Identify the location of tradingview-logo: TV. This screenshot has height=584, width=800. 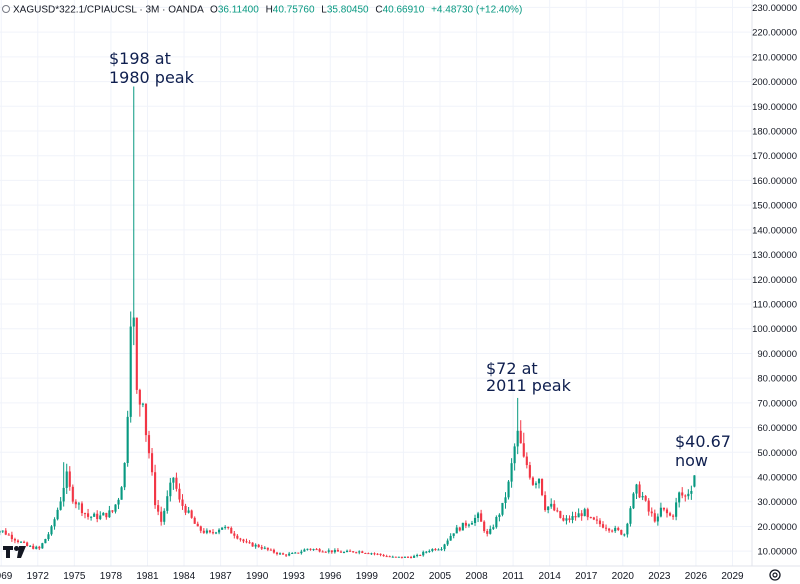
(14, 552).